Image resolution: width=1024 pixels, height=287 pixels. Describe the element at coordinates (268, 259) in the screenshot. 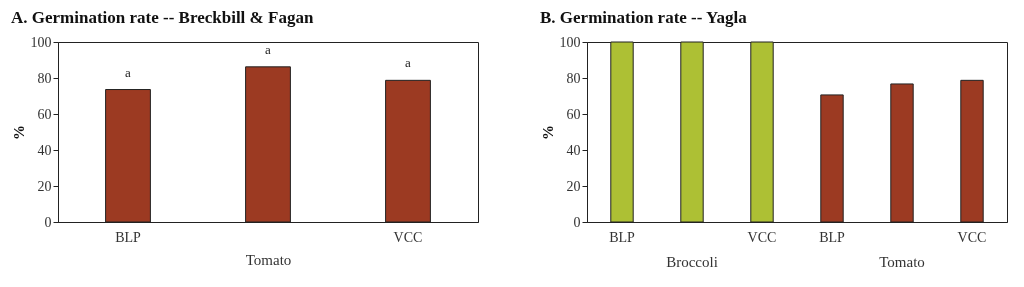

I see `x-axis-title: Tomato` at that location.